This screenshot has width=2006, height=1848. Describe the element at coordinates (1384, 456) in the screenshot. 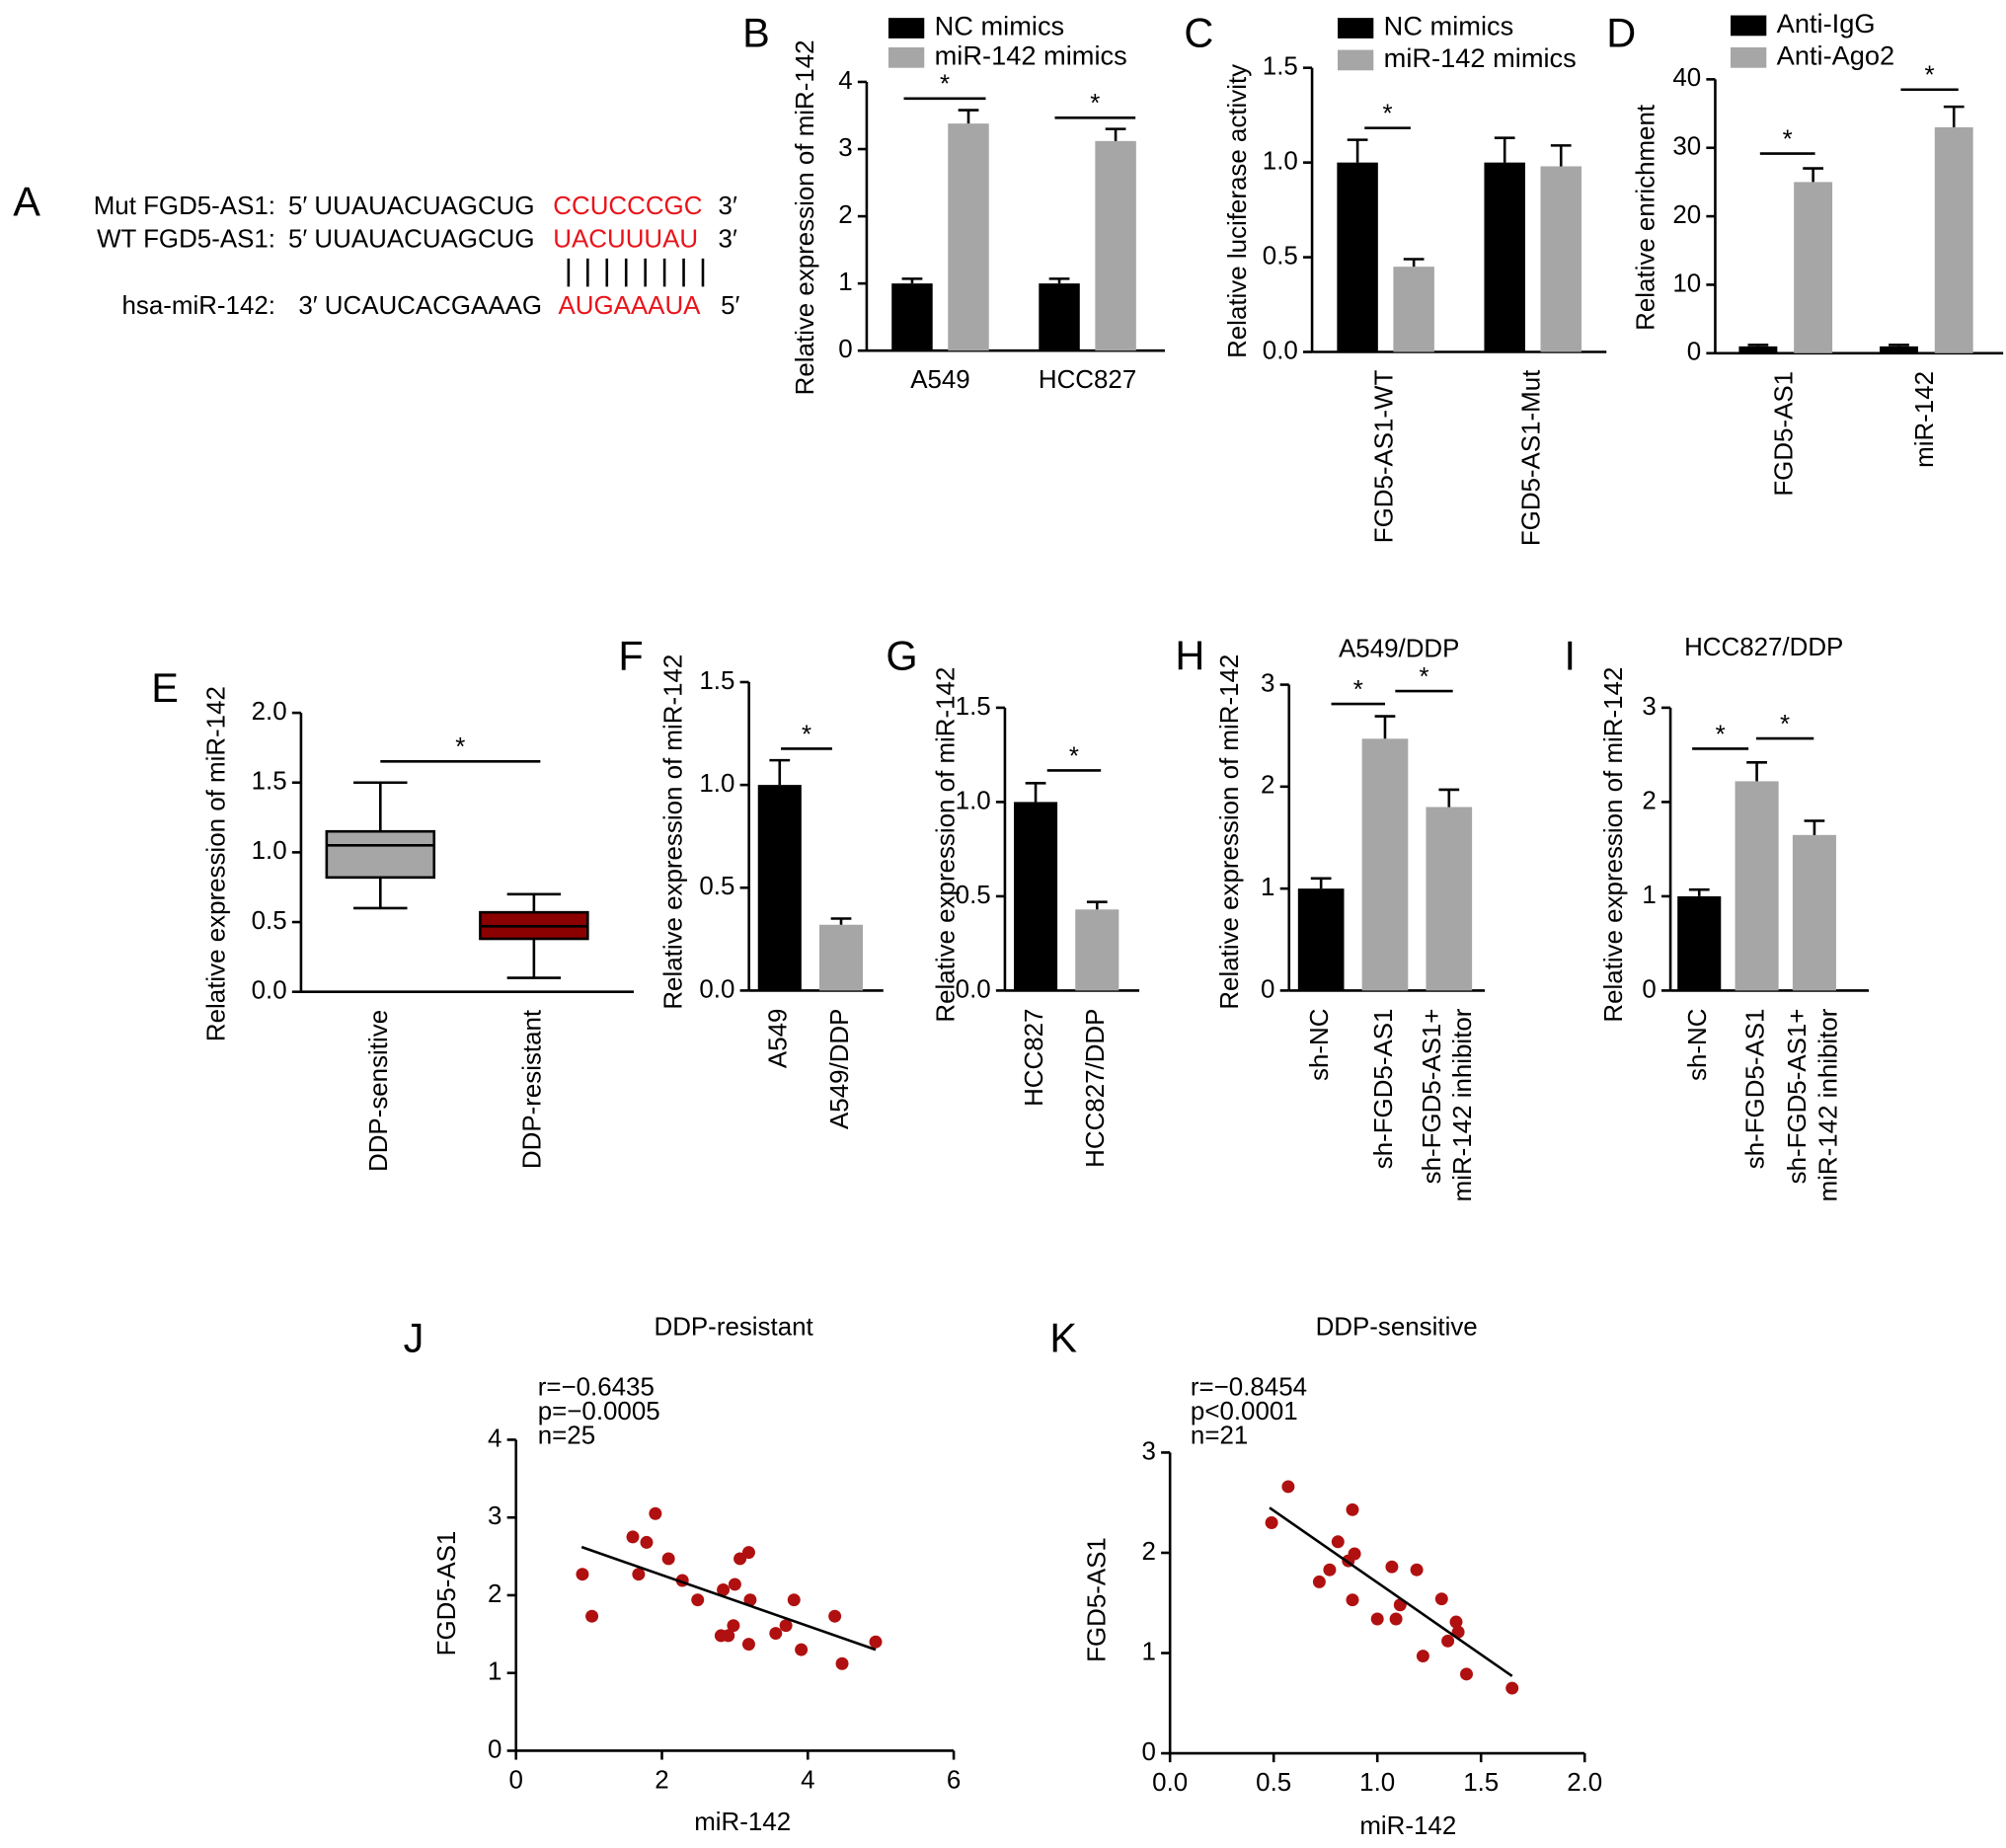

I see `x-tick-label: FGD5-AS1-WT` at that location.